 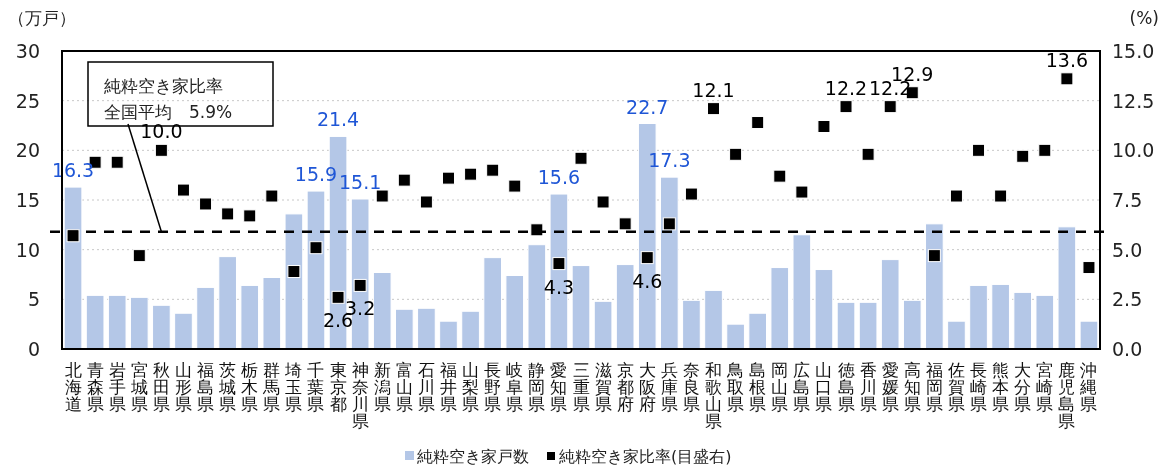 What do you see at coordinates (1045, 387) in the screenshot?
I see `x-tick-label: 宮崎県` at bounding box center [1045, 387].